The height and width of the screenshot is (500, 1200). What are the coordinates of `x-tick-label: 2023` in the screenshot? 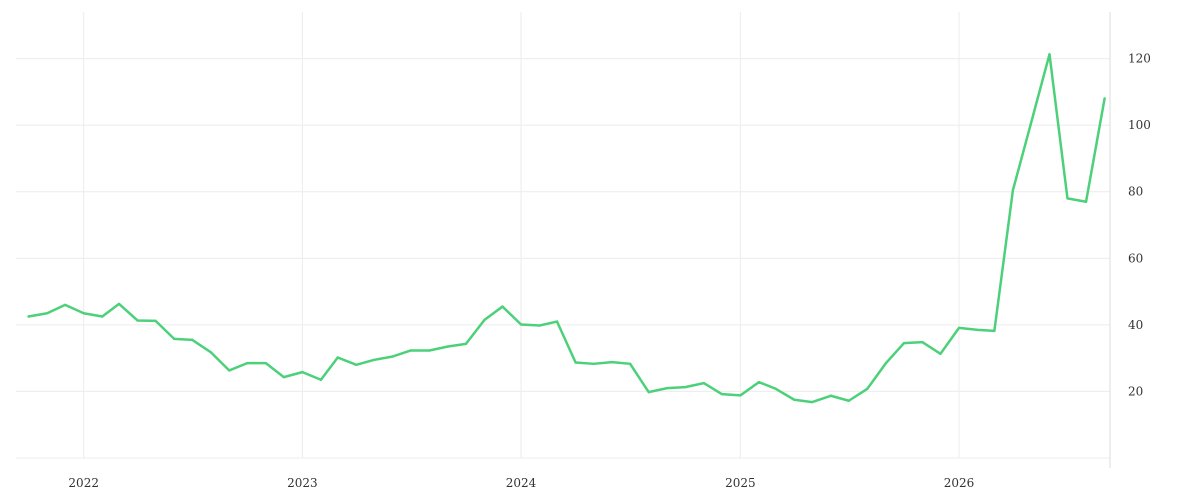 It's located at (302, 483).